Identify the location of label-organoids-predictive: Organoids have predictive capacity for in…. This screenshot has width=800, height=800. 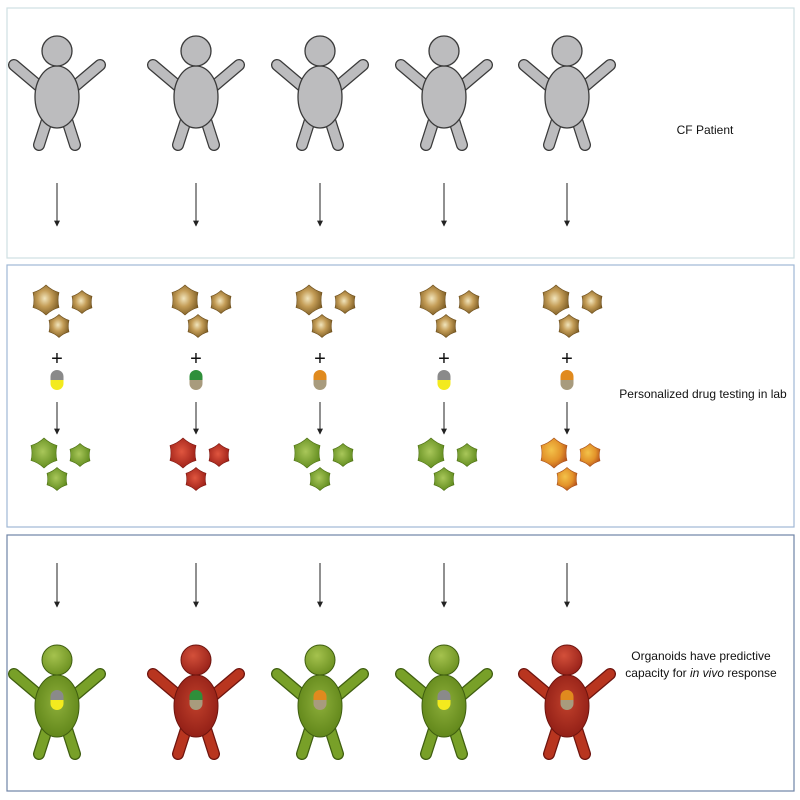
(701, 665).